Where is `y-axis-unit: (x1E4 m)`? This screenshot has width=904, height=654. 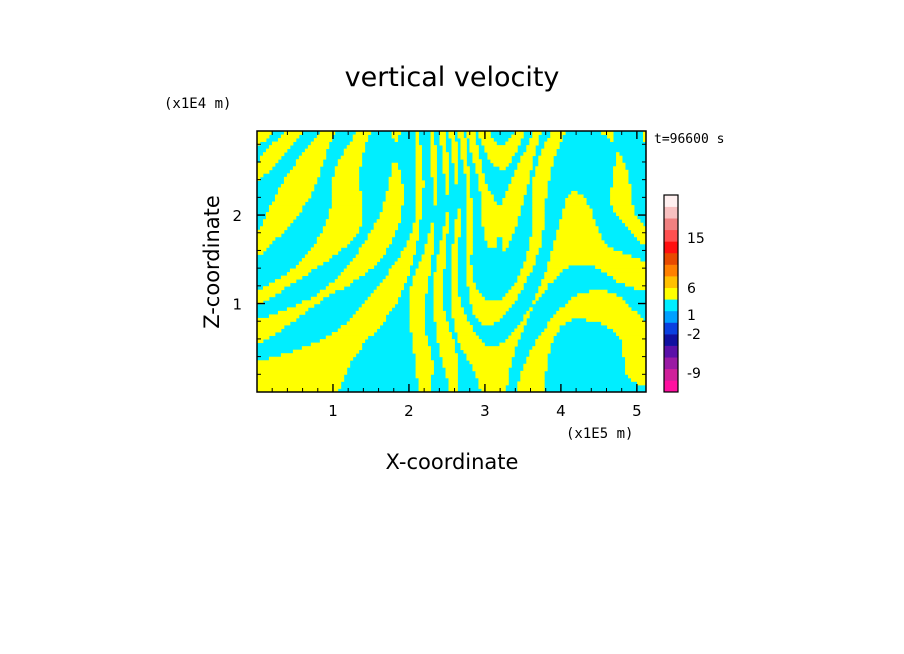 y-axis-unit: (x1E4 m) is located at coordinates (197, 104).